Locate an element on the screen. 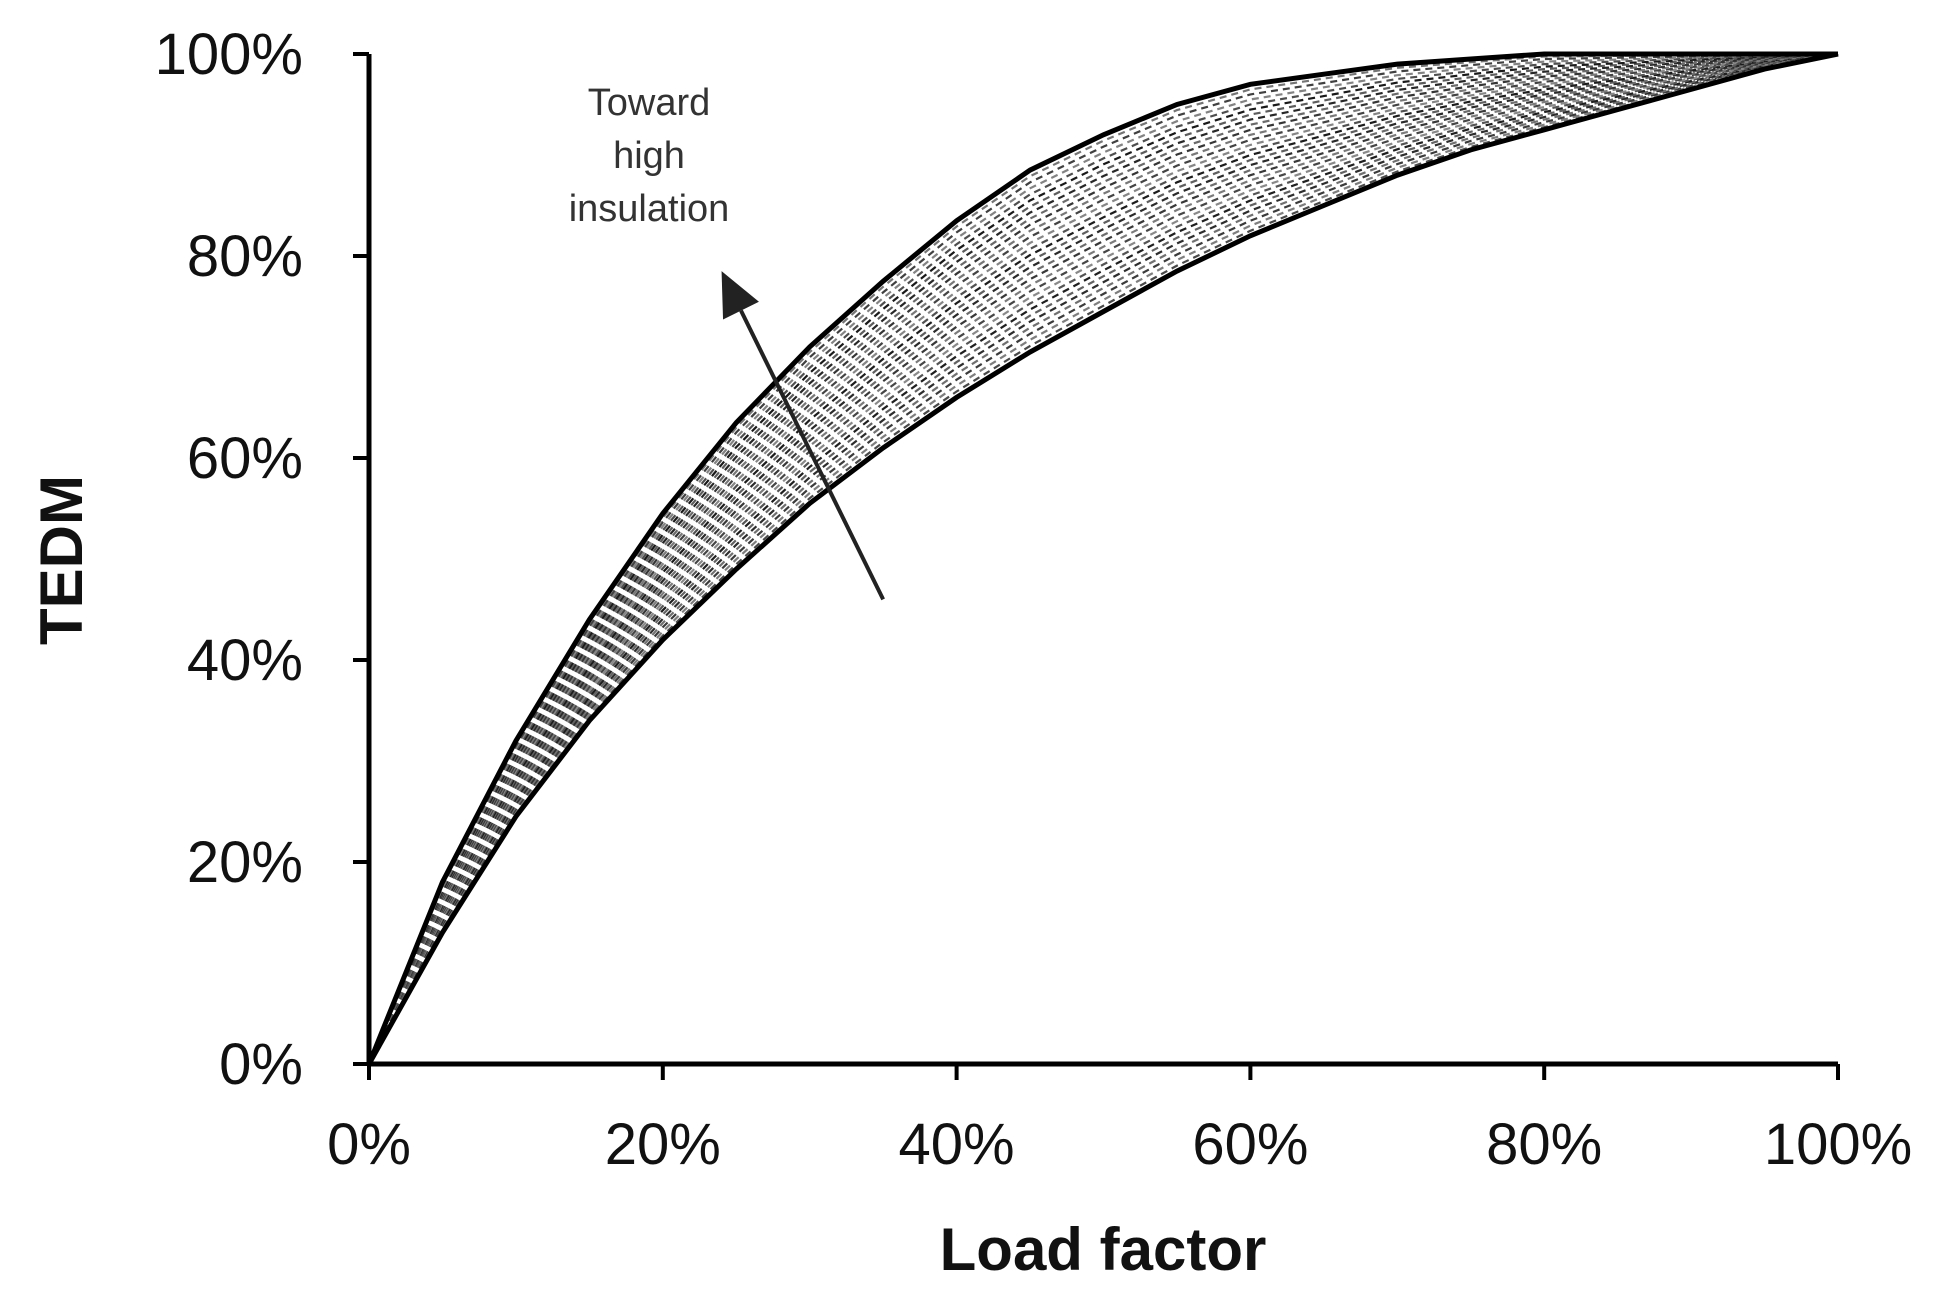 The image size is (1949, 1302). annotation: Toward high insulation is located at coordinates (727, 341).